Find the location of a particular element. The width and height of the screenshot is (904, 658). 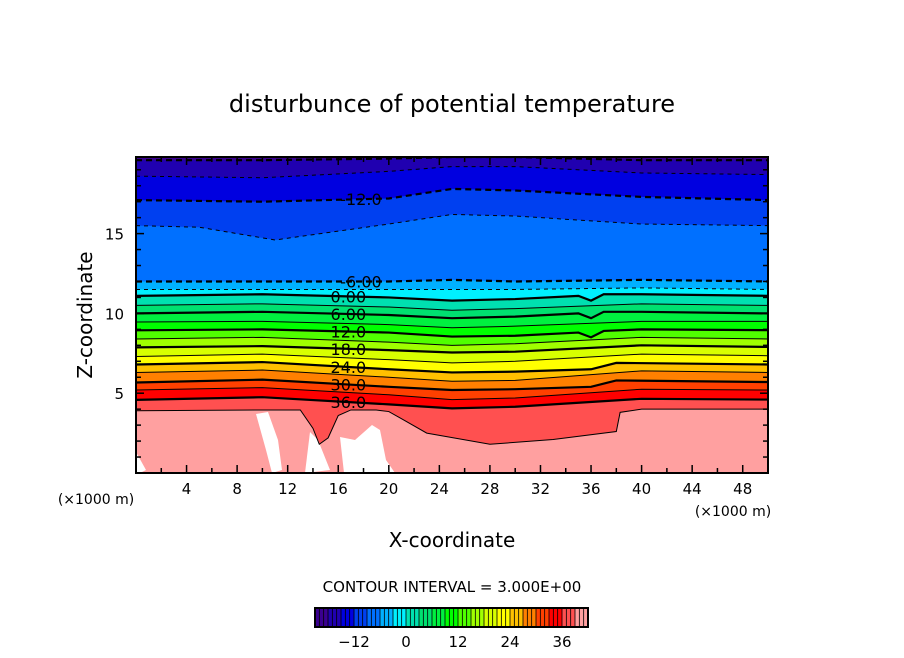

colorbar-tick-label: 0 is located at coordinates (406, 642).